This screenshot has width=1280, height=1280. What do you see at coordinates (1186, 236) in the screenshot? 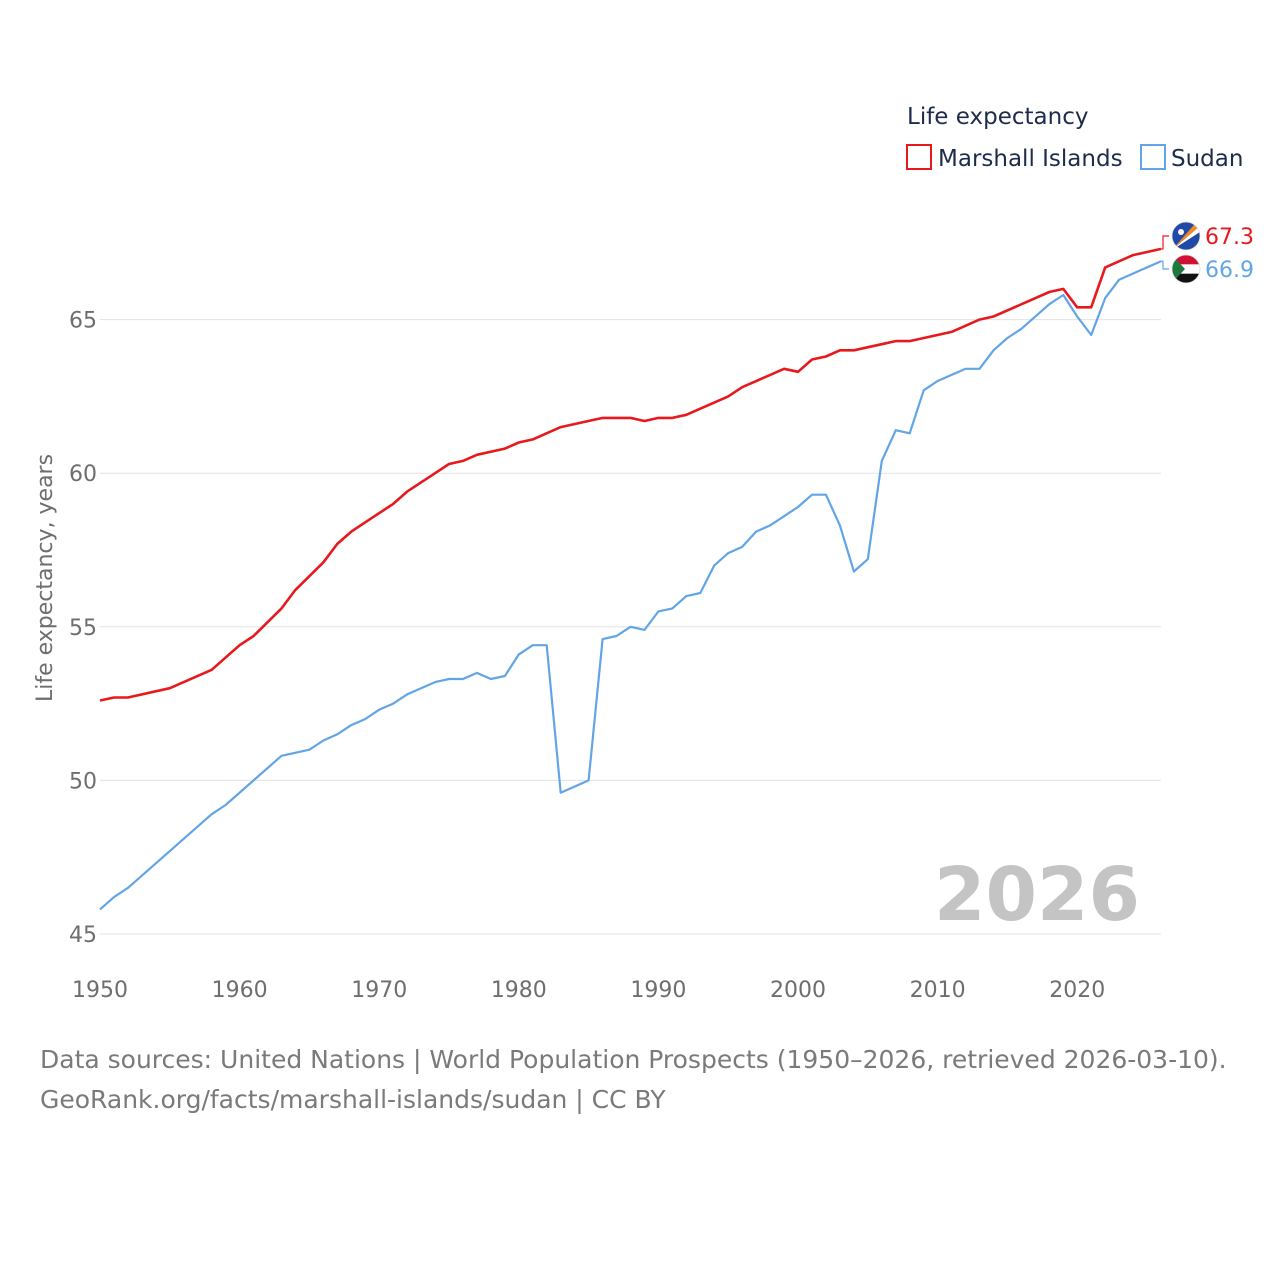
I see `marshall-islands-flag-icon` at bounding box center [1186, 236].